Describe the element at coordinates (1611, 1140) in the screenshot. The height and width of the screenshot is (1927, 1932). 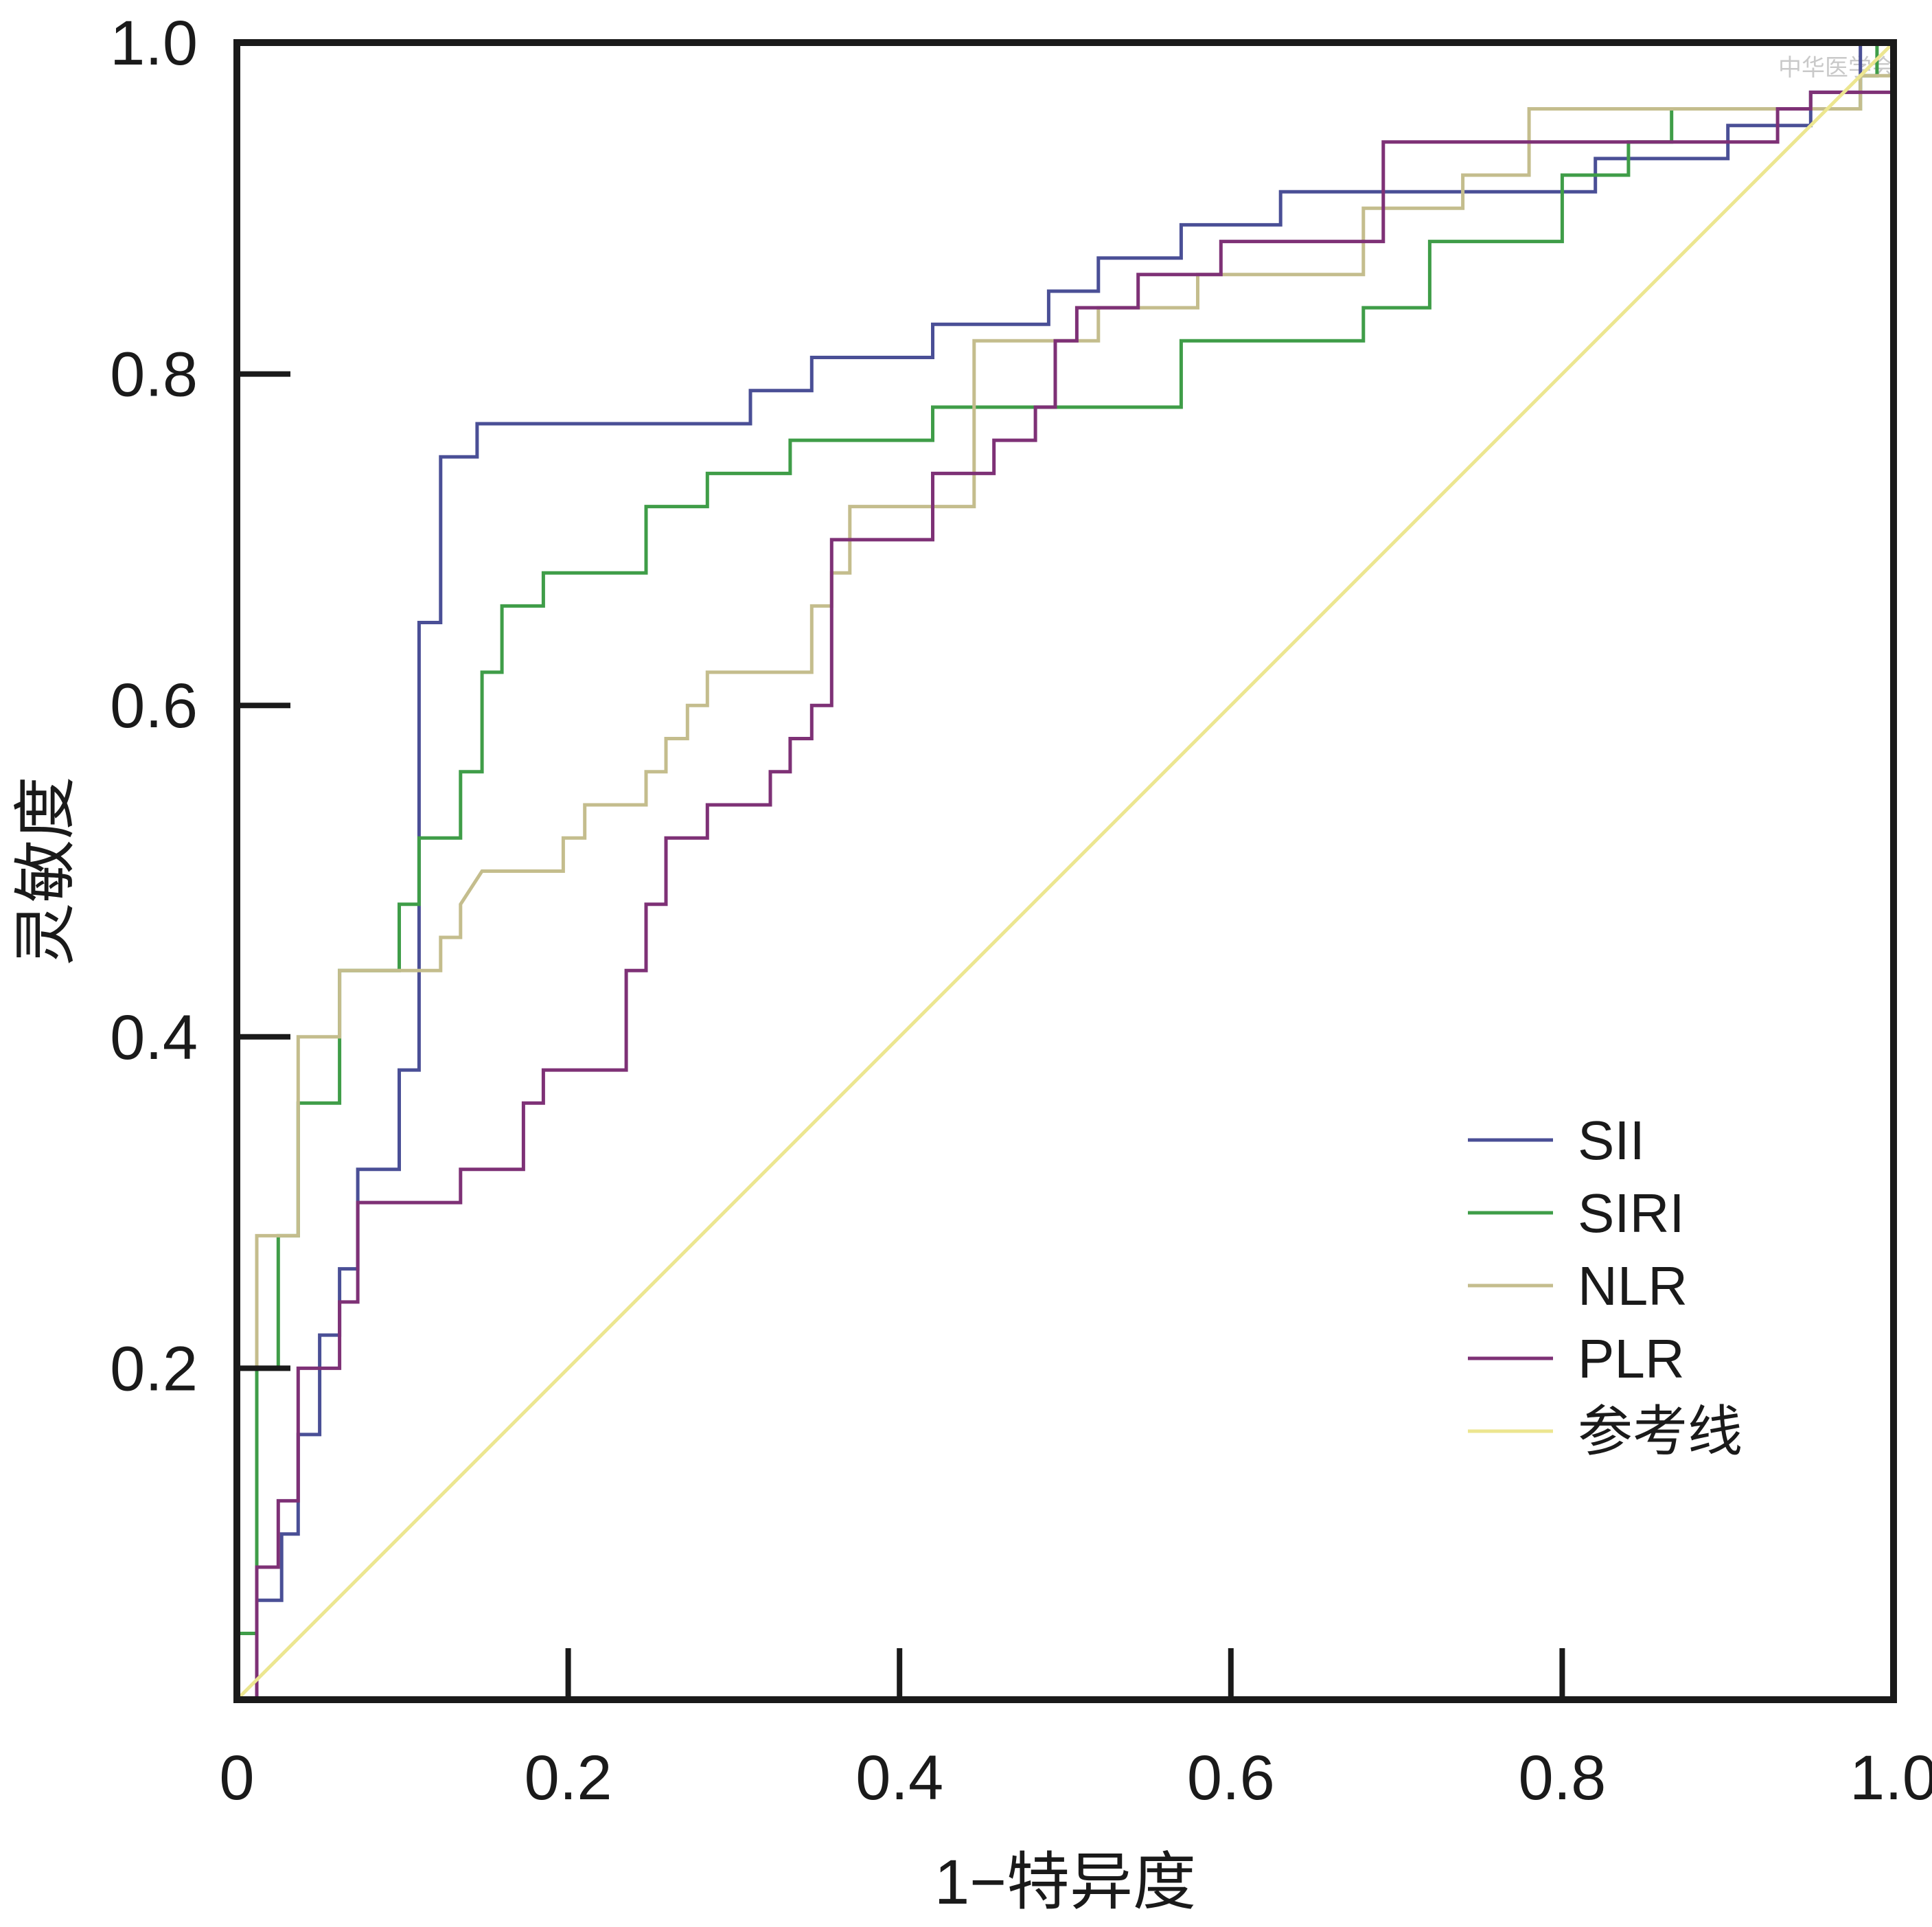
I see `legend-label: SII` at that location.